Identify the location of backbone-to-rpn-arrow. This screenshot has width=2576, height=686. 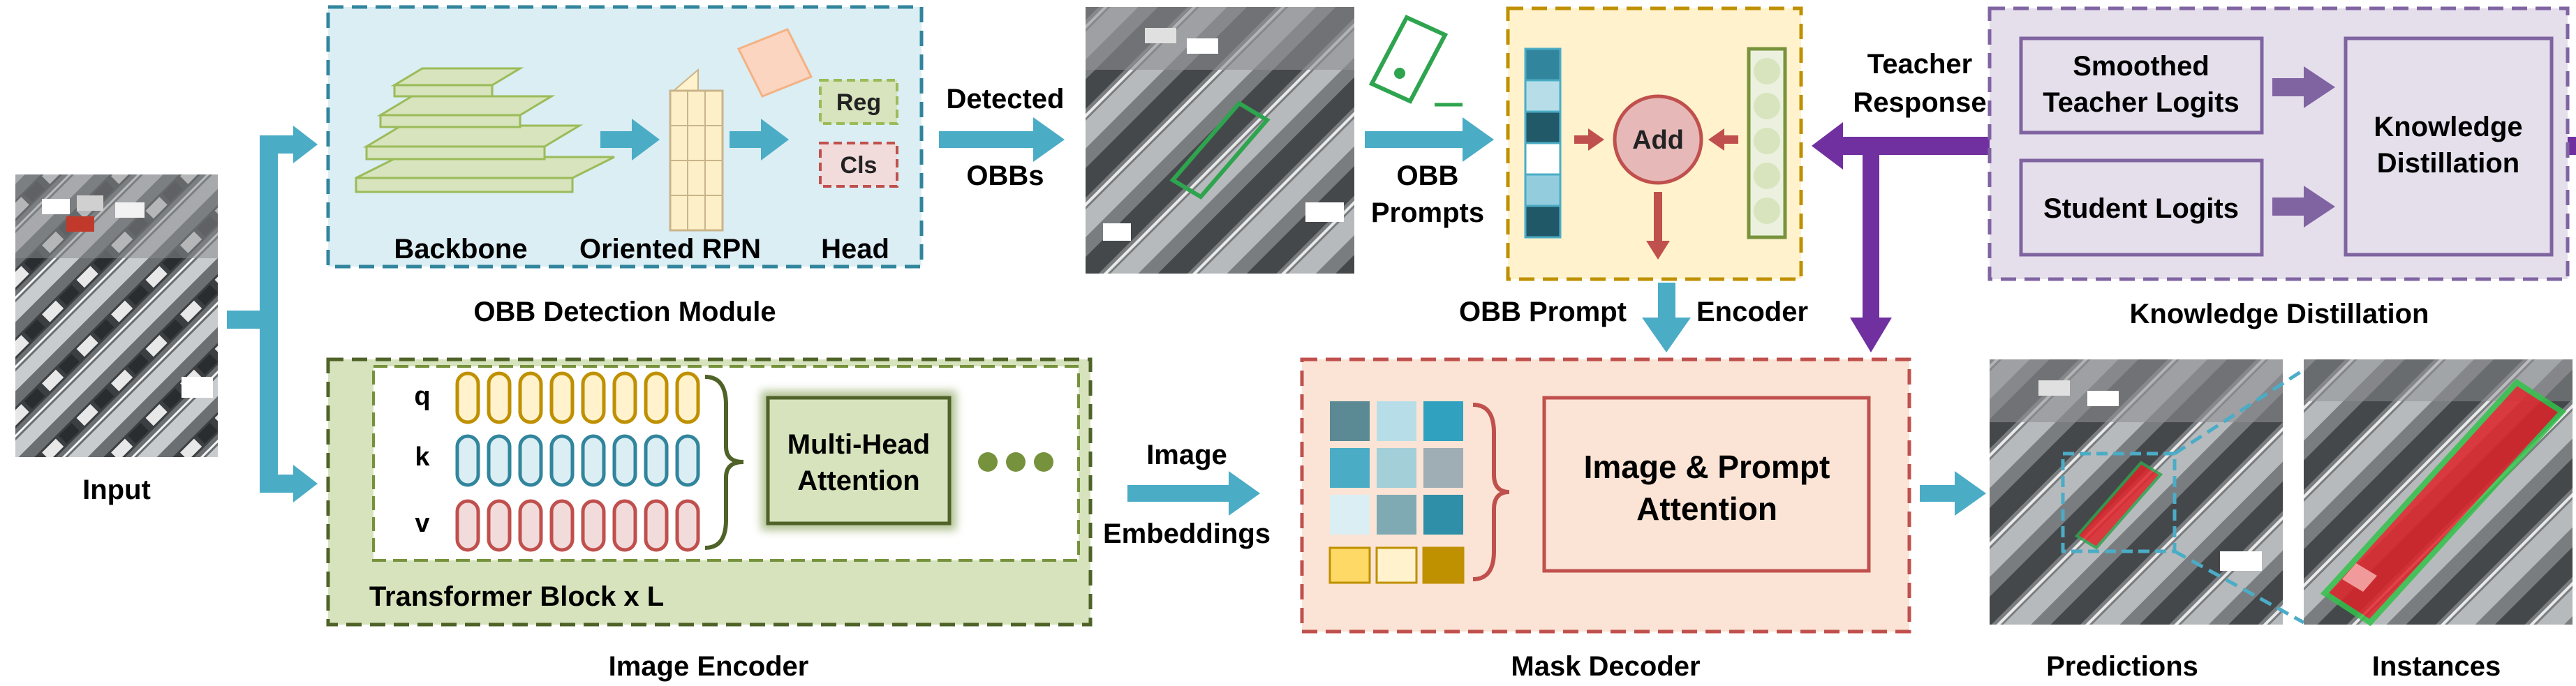
(630, 140).